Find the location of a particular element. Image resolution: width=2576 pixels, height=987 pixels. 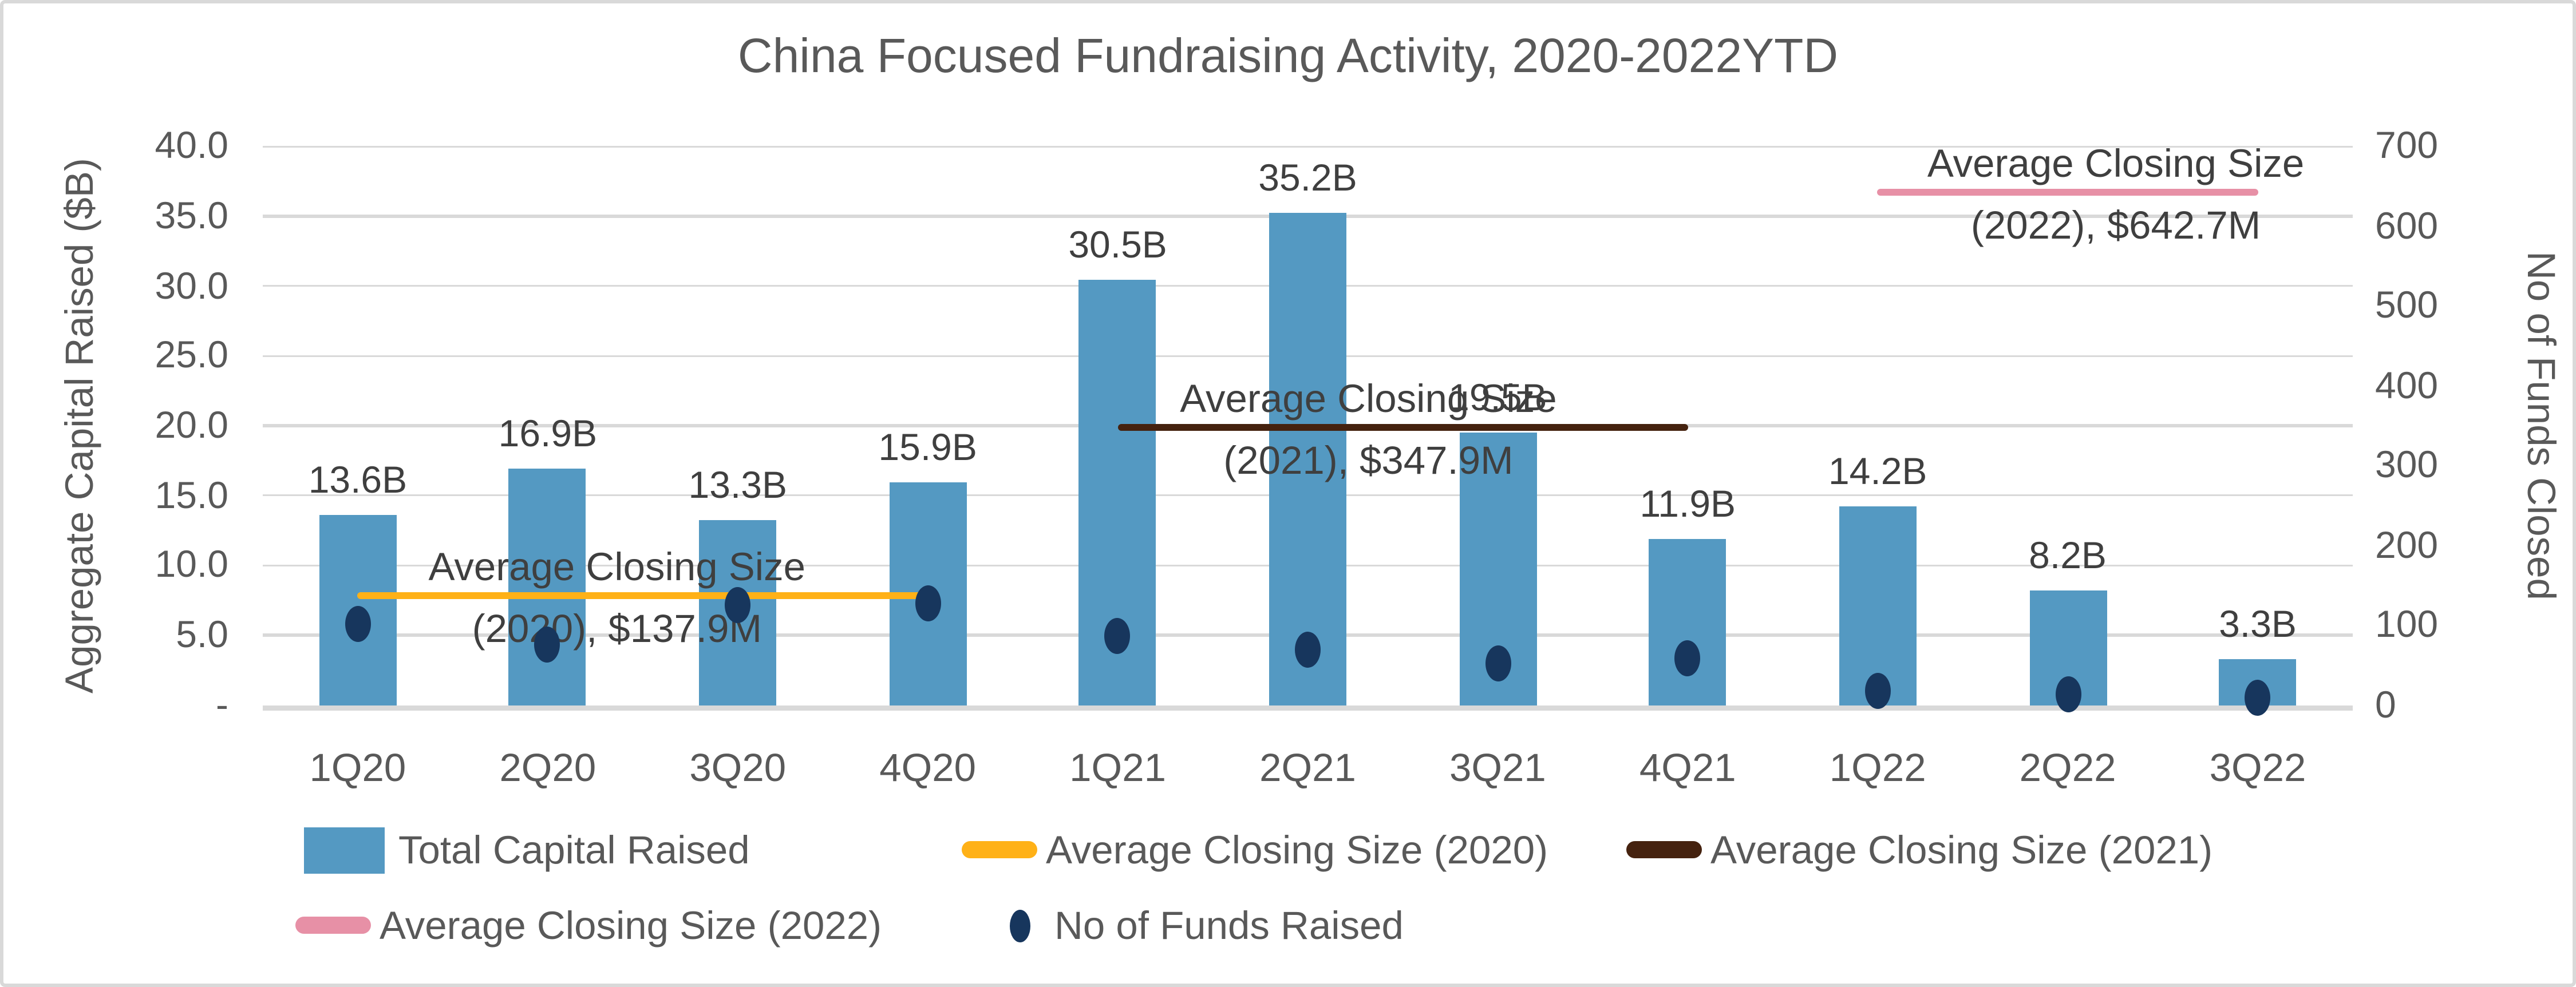

legend-label: No of Funds Raised is located at coordinates (1229, 926).